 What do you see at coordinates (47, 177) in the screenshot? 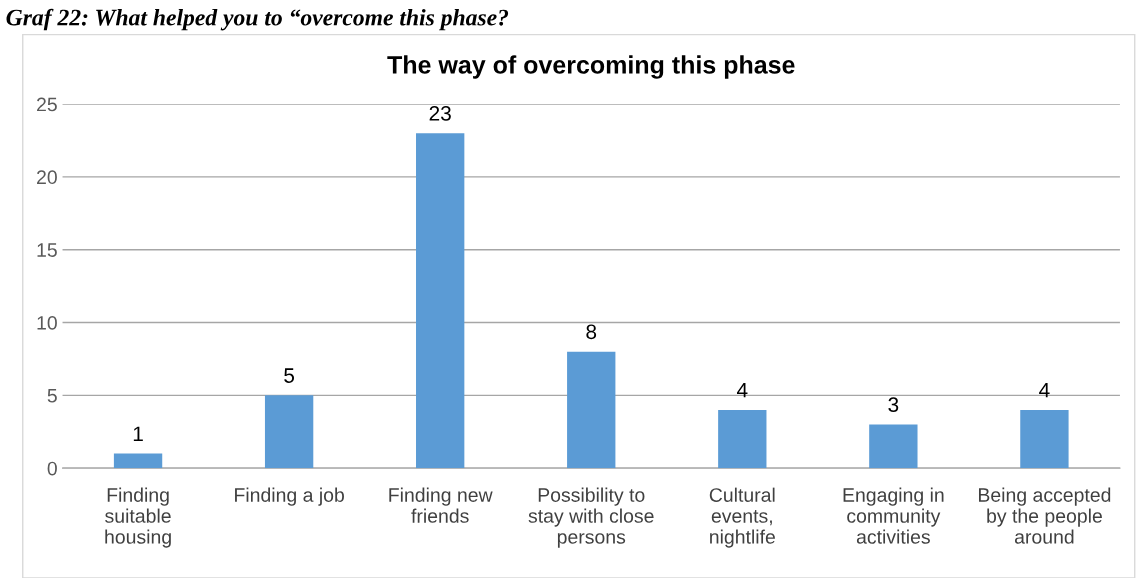
I see `y-tick-label: 20` at bounding box center [47, 177].